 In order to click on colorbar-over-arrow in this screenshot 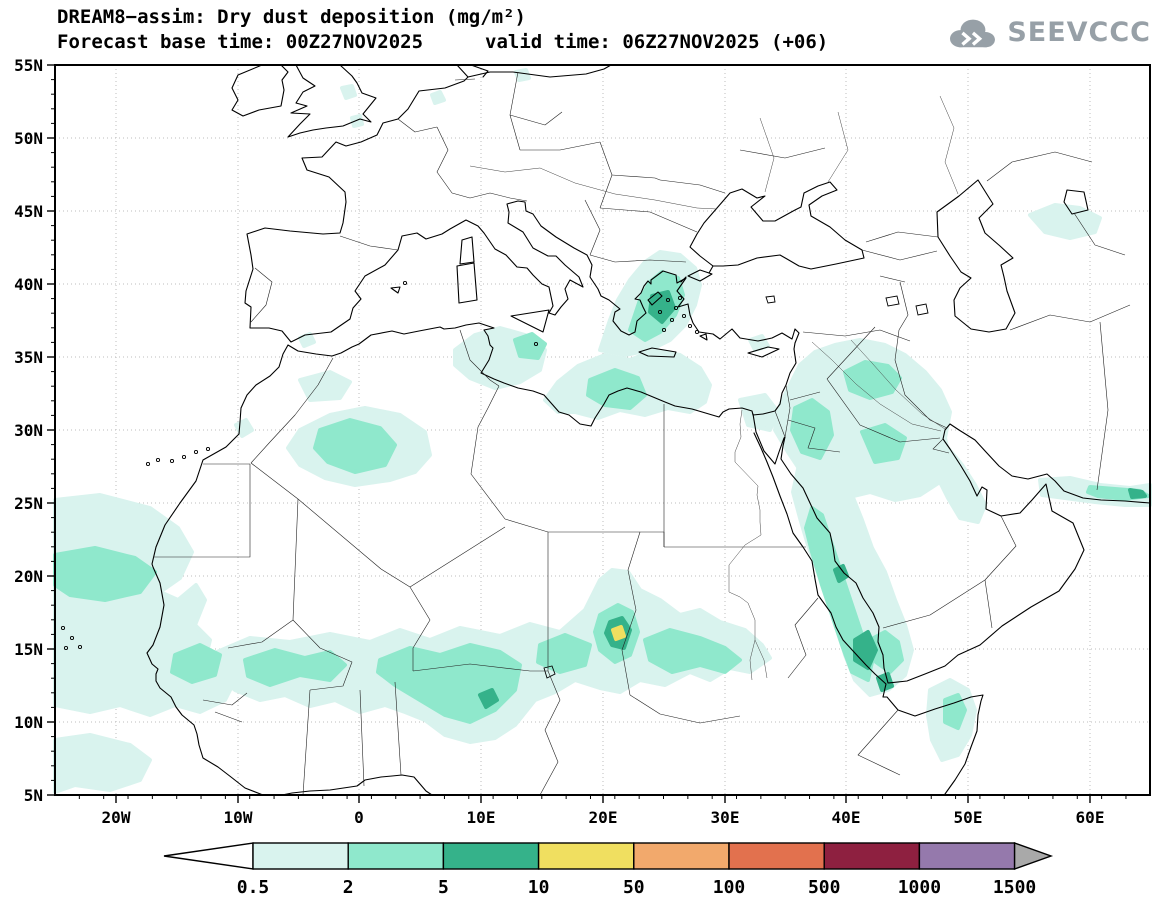, I will do `click(1033, 856)`.